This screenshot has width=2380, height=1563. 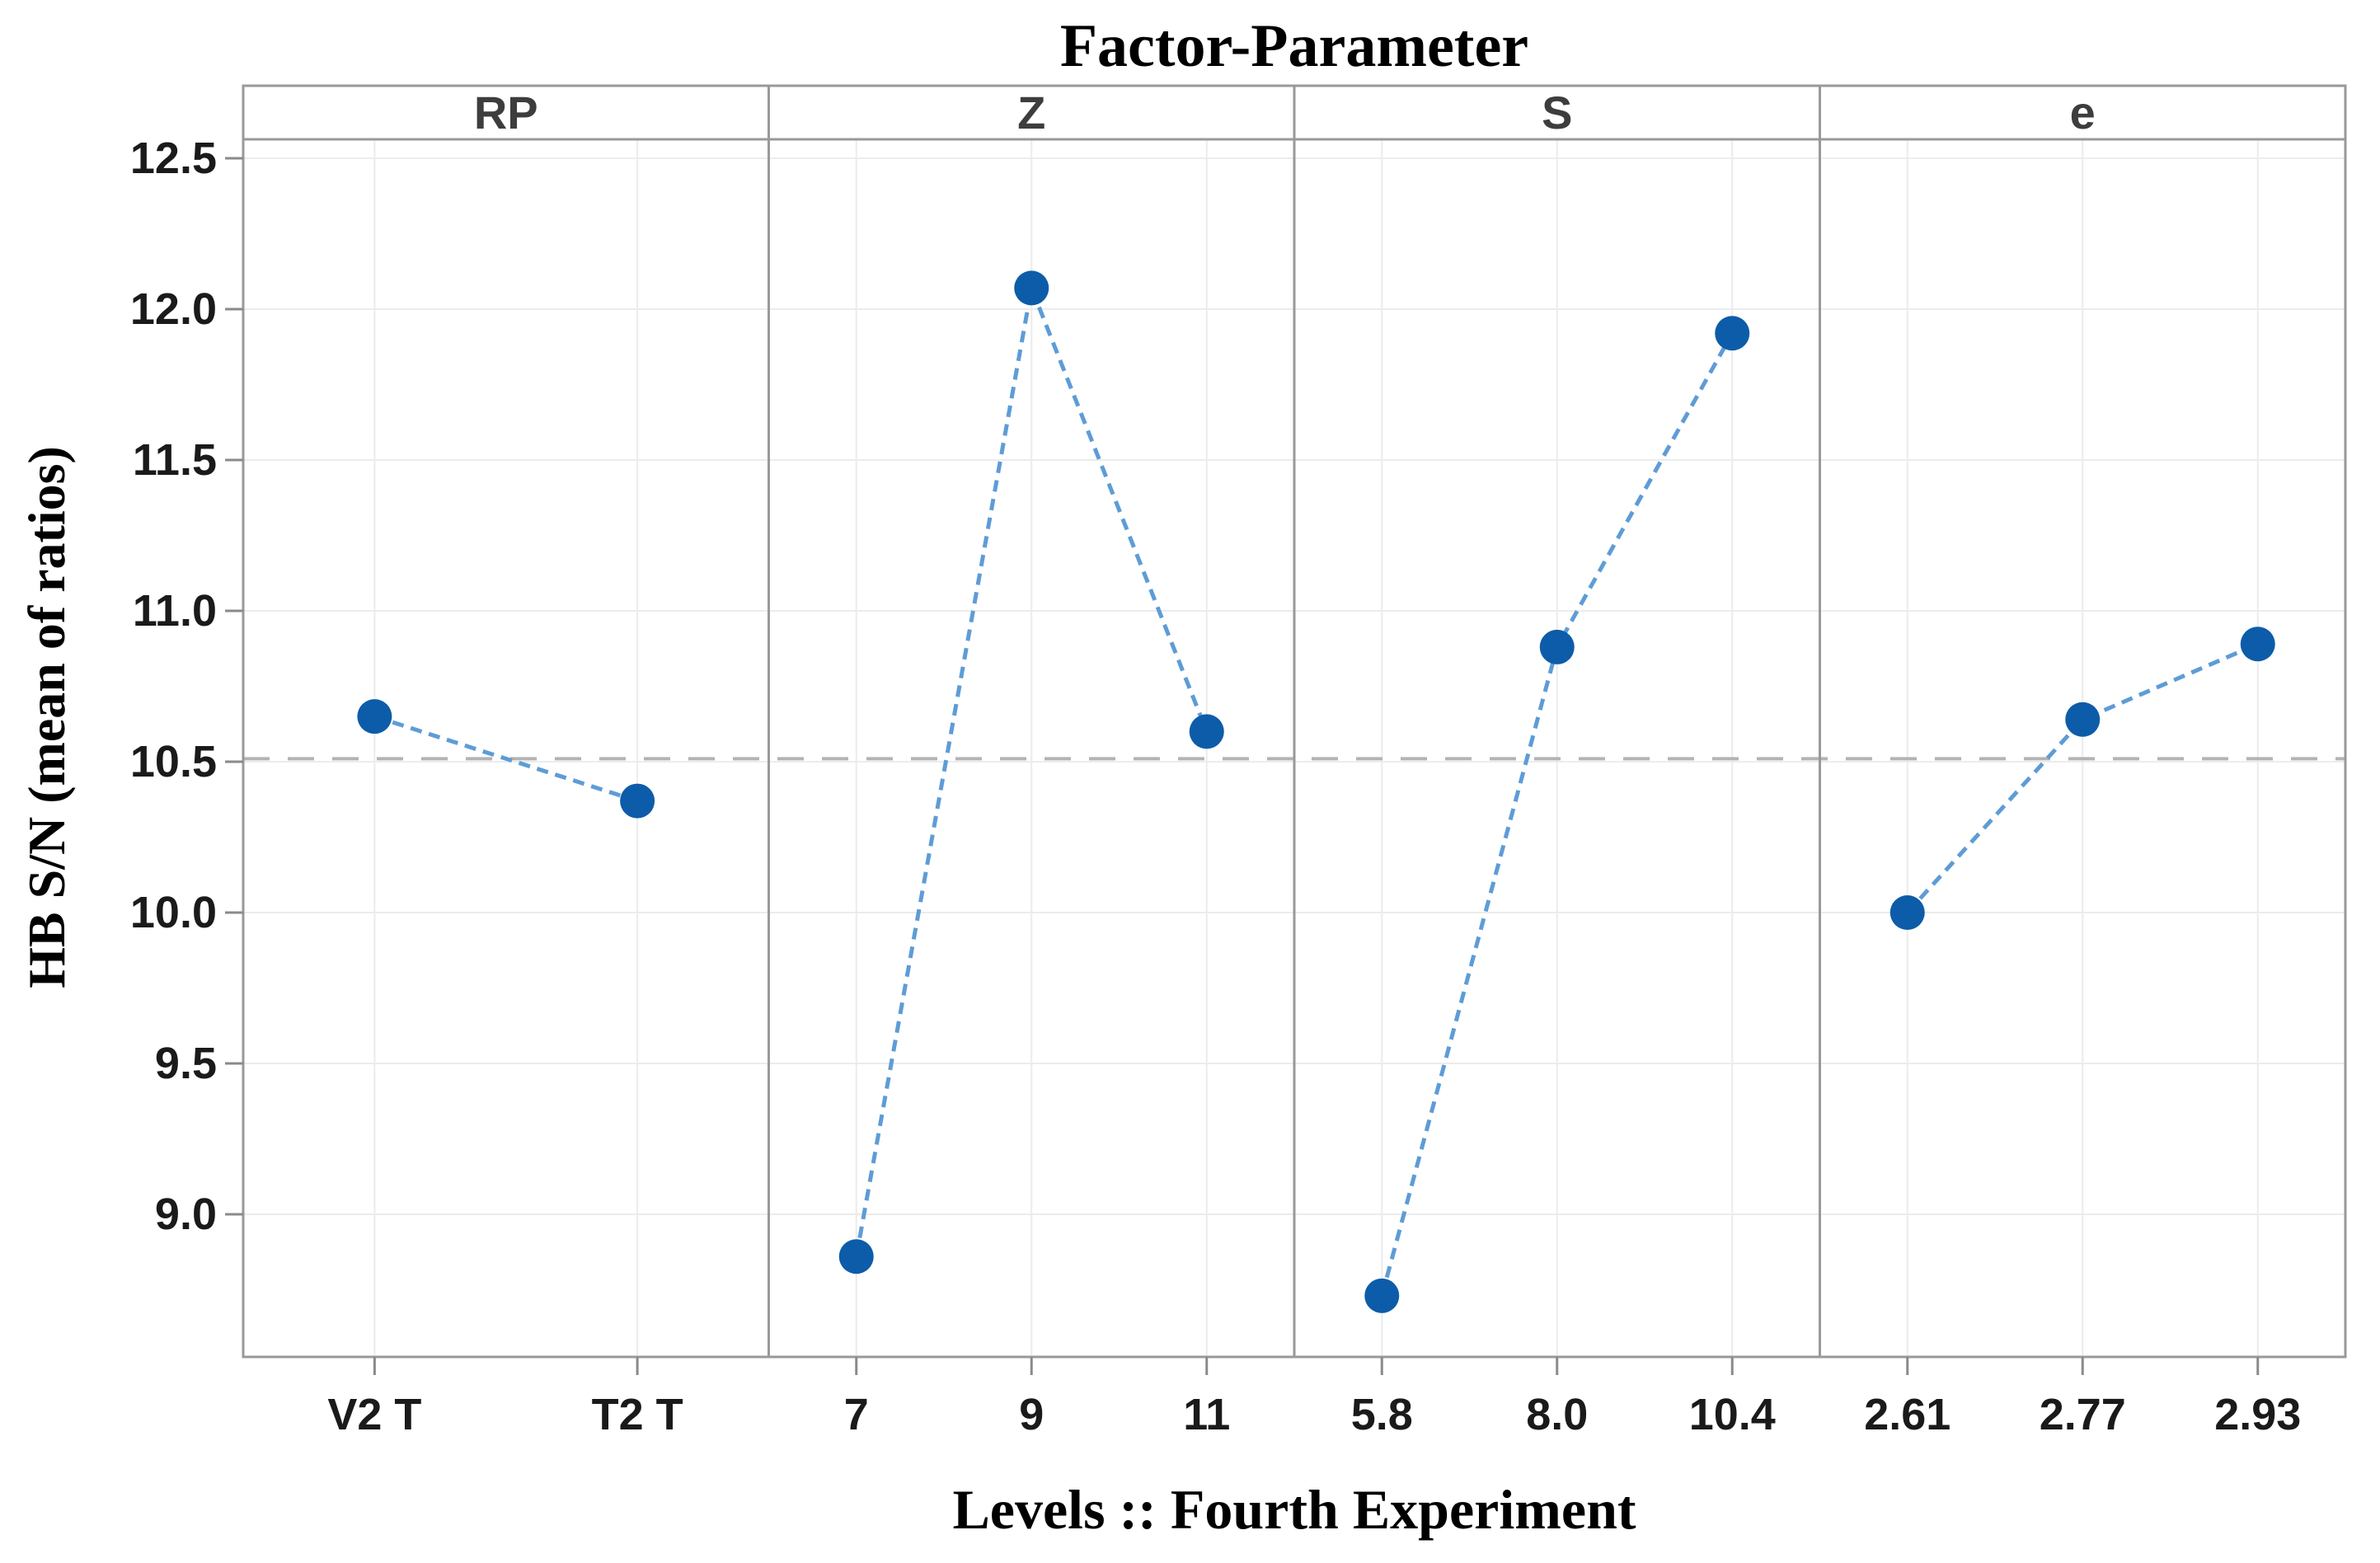 I want to click on y-tick-label: 12.0, so click(x=173, y=309).